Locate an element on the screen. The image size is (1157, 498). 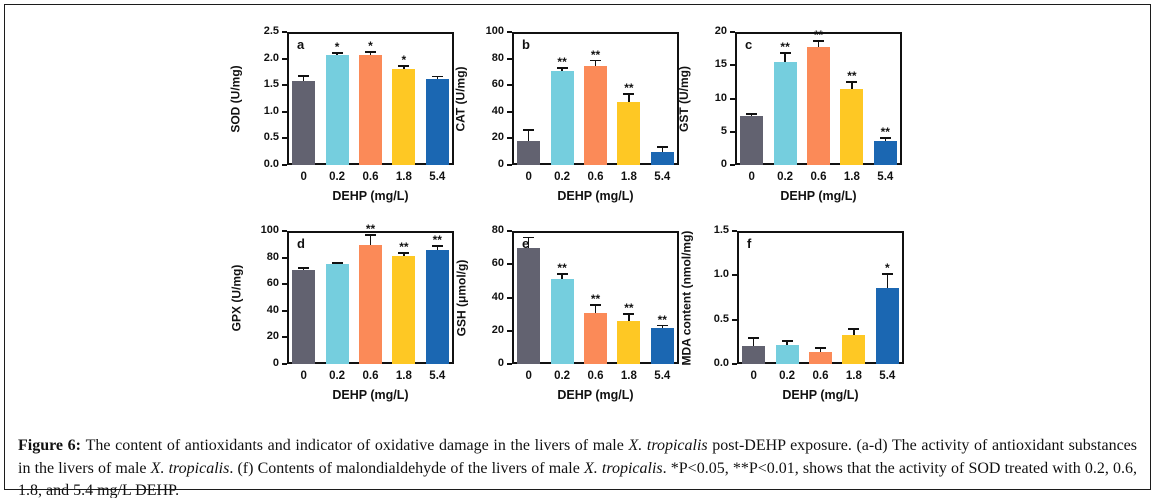
x-tick-label: 0.2 is located at coordinates (337, 376).